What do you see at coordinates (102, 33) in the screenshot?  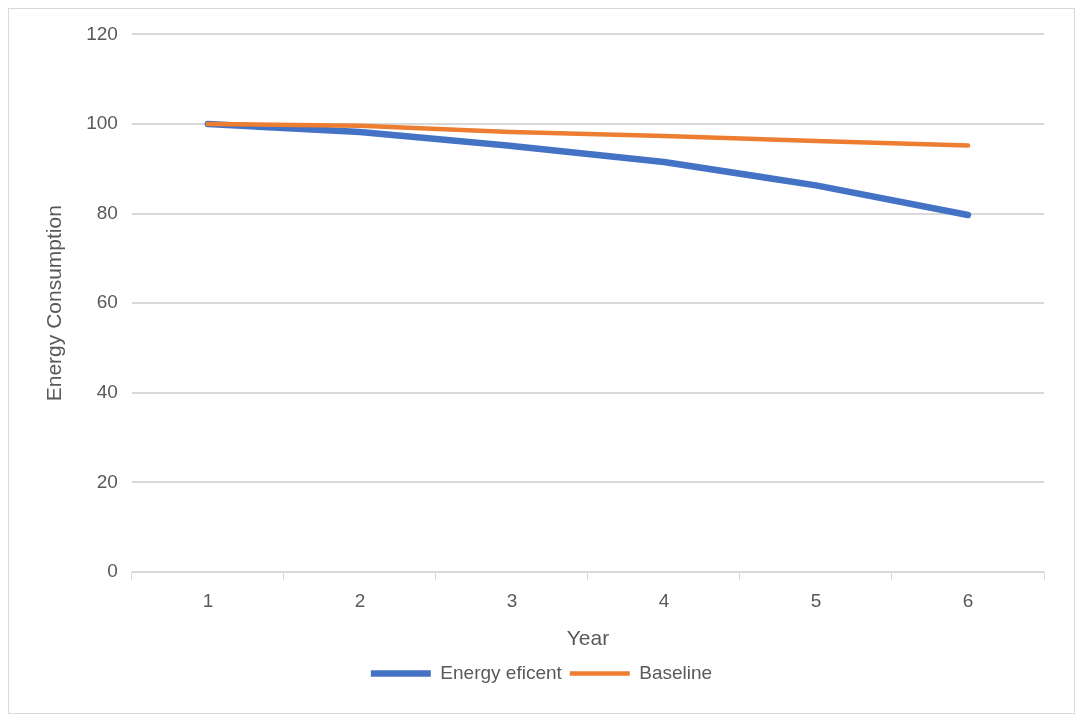 I see `y-tick-label: 120` at bounding box center [102, 33].